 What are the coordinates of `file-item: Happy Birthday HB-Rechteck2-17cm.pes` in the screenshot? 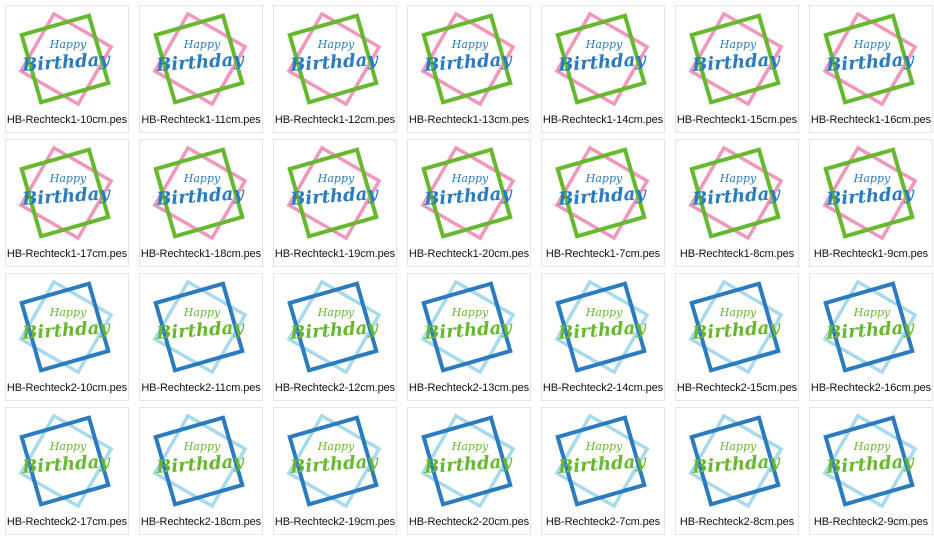 It's located at (67, 471).